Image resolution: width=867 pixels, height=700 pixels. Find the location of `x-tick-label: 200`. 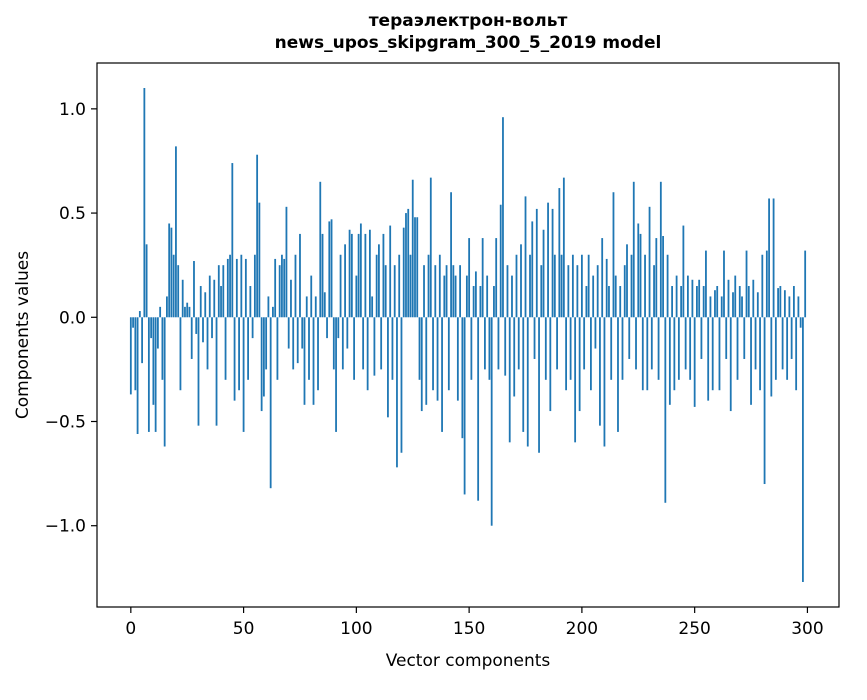

x-tick-label: 200 is located at coordinates (582, 629).